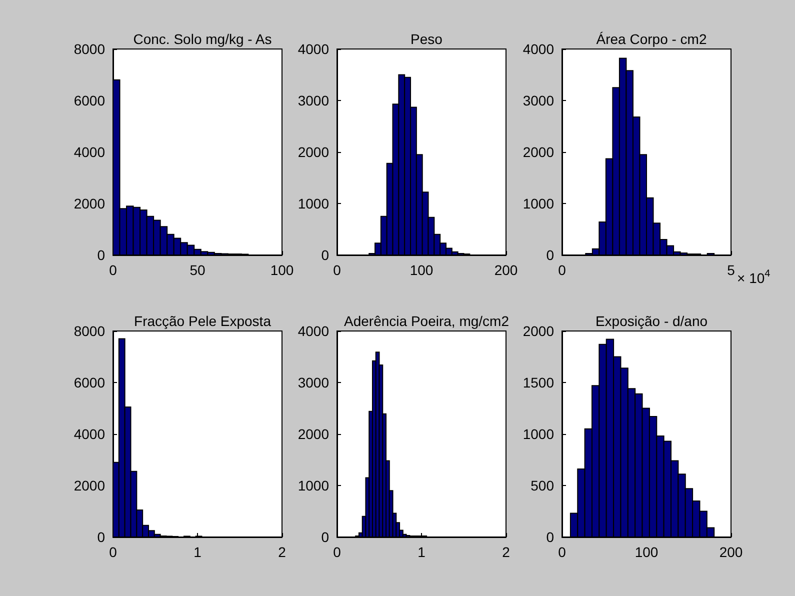 The image size is (795, 596). Describe the element at coordinates (538, 382) in the screenshot. I see `y-tick-label: 1500` at that location.